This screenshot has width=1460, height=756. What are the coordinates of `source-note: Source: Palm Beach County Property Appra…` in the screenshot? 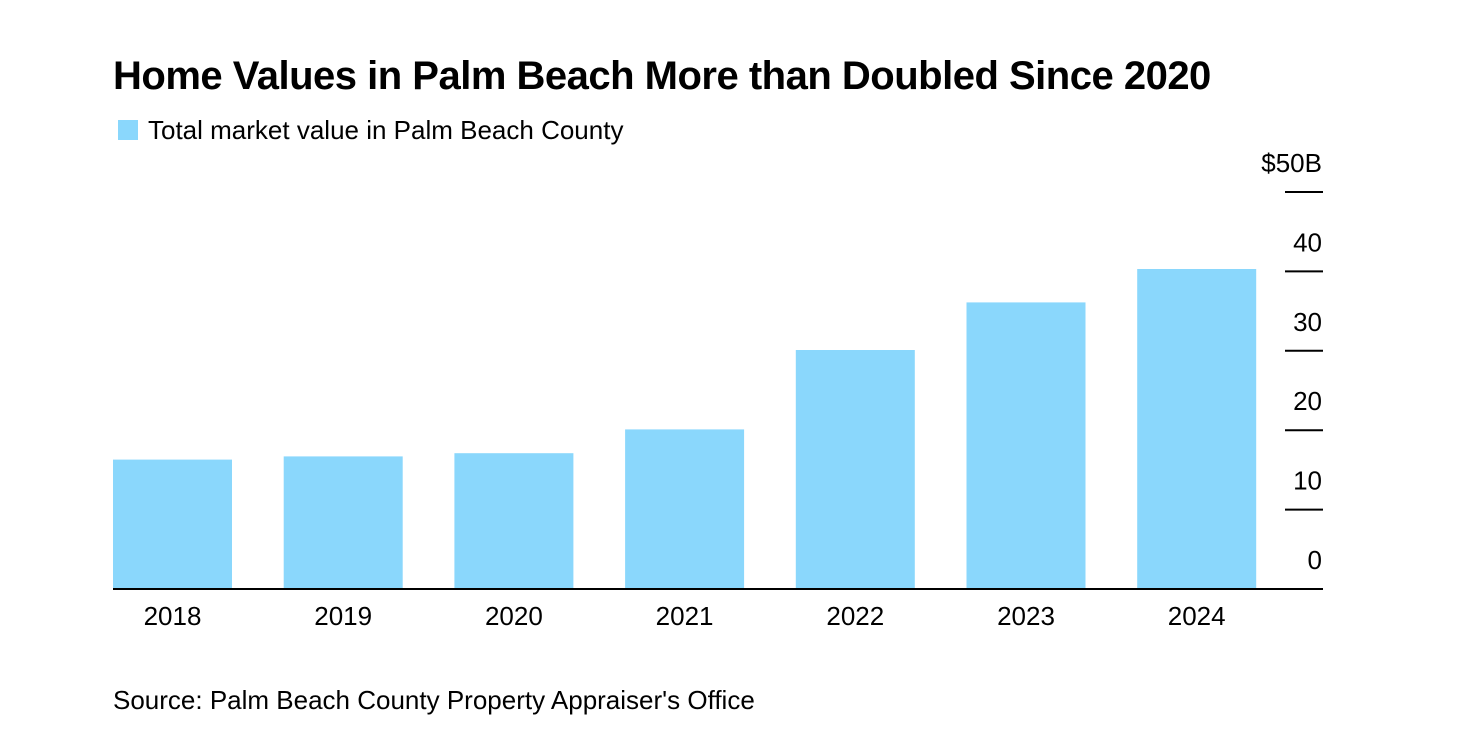 It's located at (434, 700).